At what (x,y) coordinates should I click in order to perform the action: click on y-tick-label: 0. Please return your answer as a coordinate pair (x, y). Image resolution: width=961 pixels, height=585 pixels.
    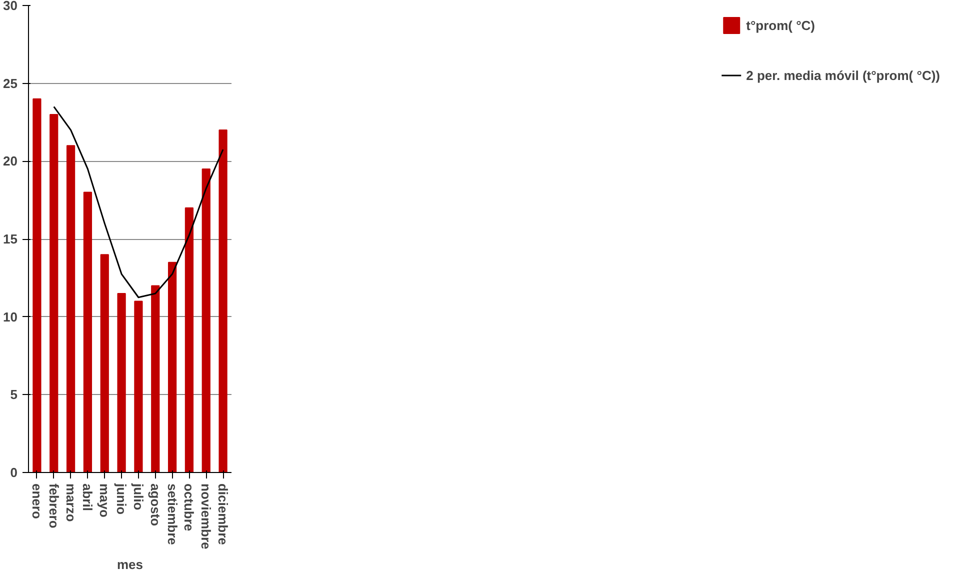
    Looking at the image, I should click on (14, 472).